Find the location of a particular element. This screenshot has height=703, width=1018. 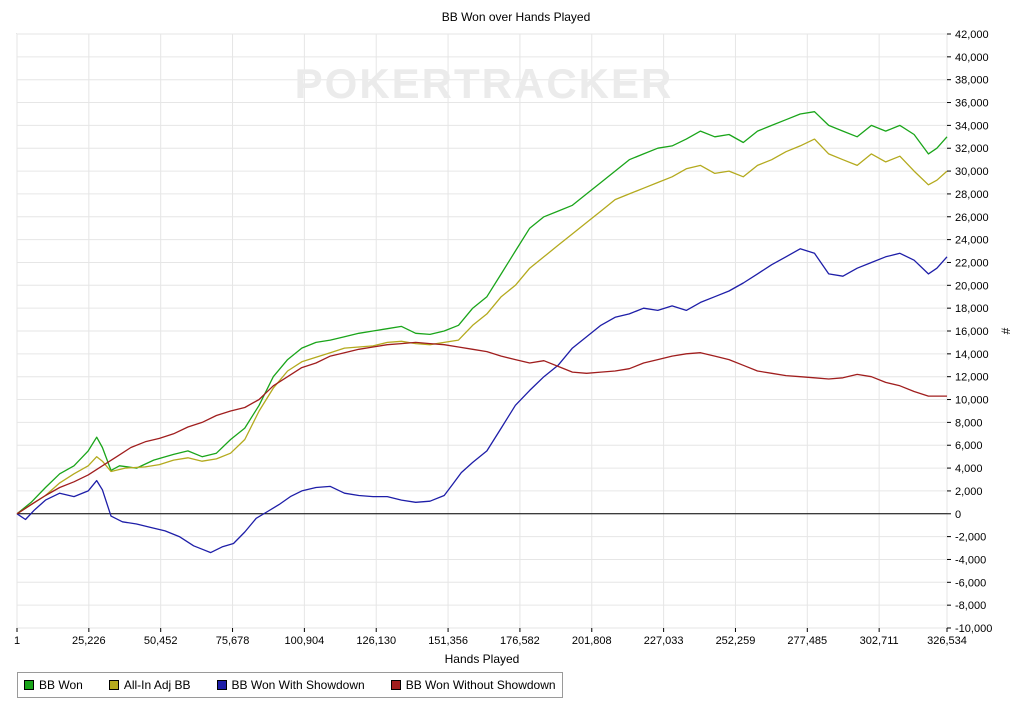

y-tick-label: -6,000 is located at coordinates (970, 583).